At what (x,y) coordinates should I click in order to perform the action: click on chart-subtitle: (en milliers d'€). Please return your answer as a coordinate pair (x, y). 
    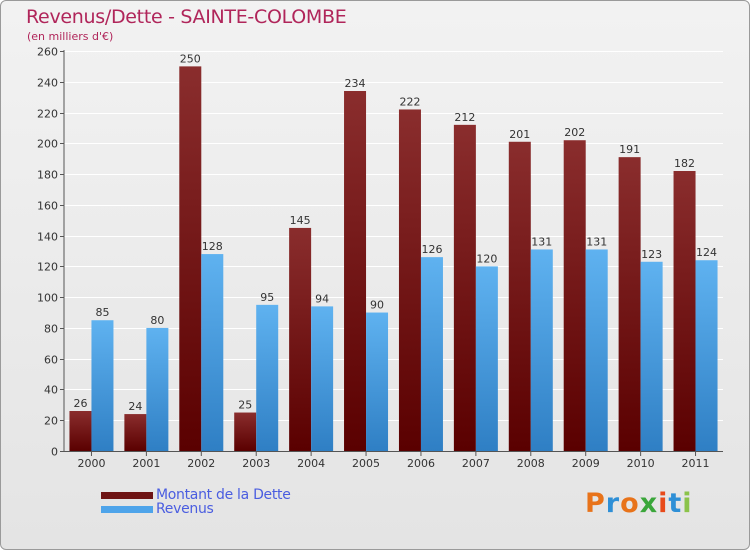
    Looking at the image, I should click on (70, 36).